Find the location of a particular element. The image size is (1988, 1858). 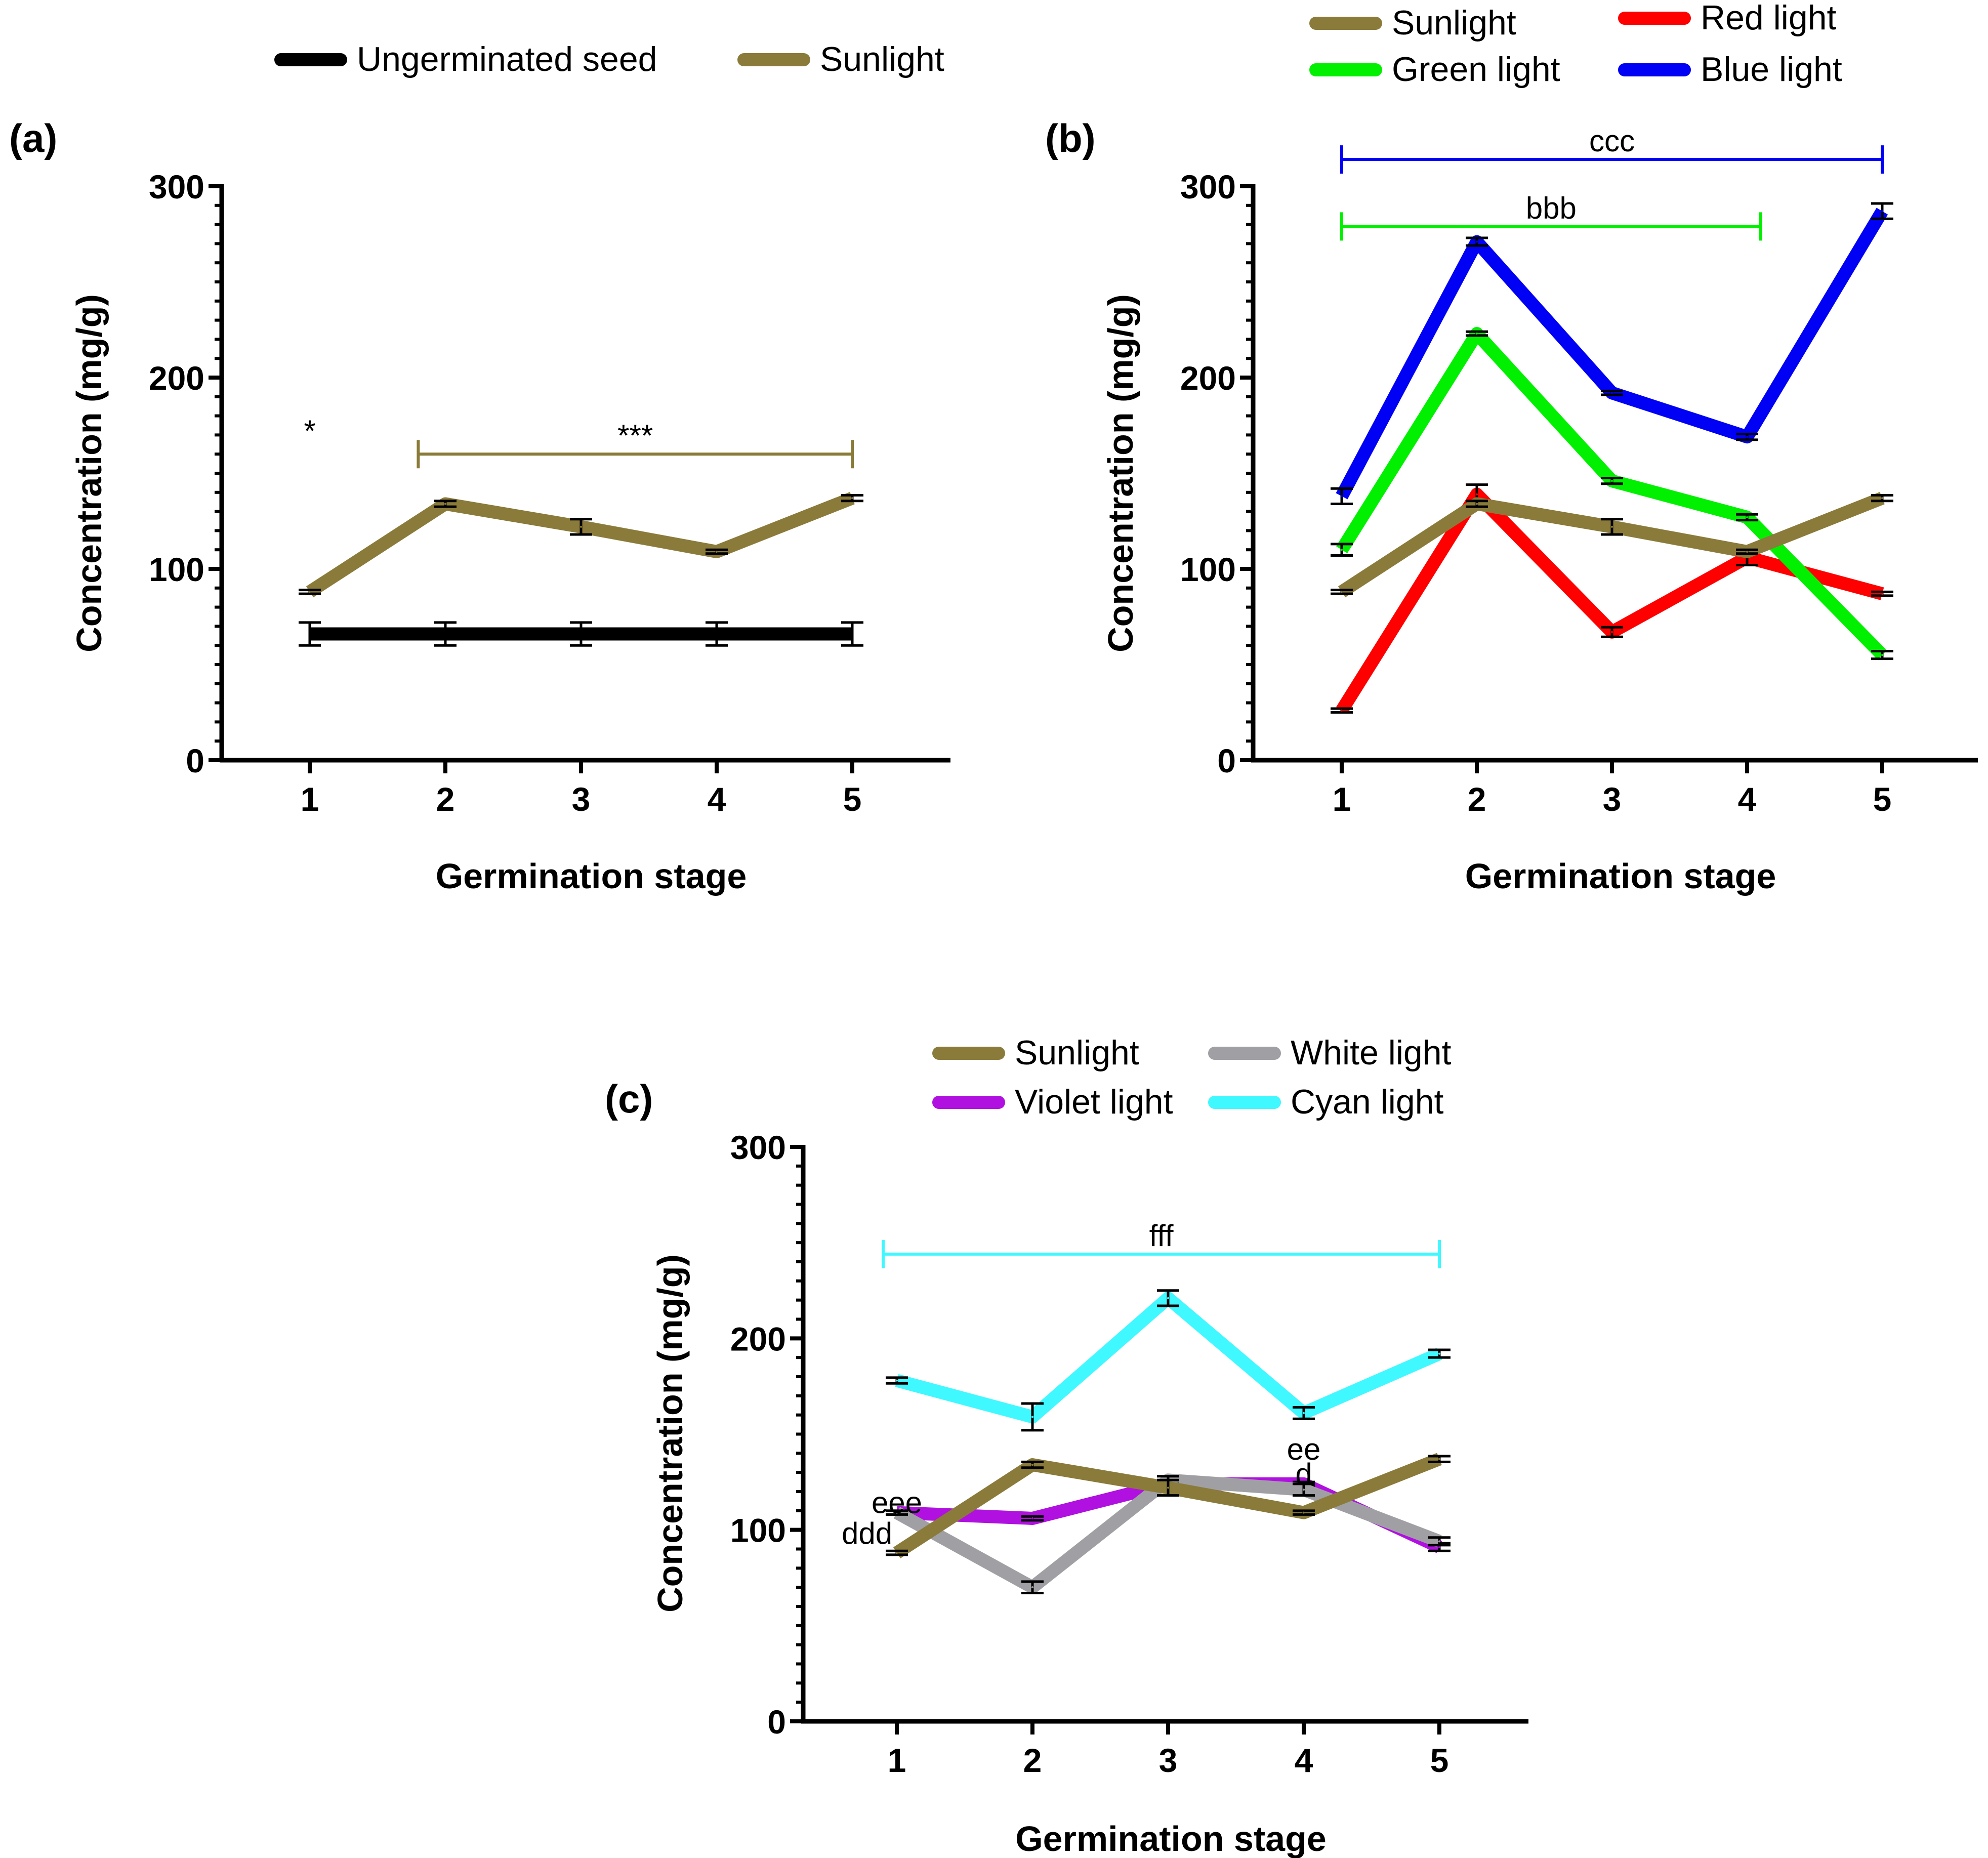

significance-bracket: ccc is located at coordinates (1612, 149).